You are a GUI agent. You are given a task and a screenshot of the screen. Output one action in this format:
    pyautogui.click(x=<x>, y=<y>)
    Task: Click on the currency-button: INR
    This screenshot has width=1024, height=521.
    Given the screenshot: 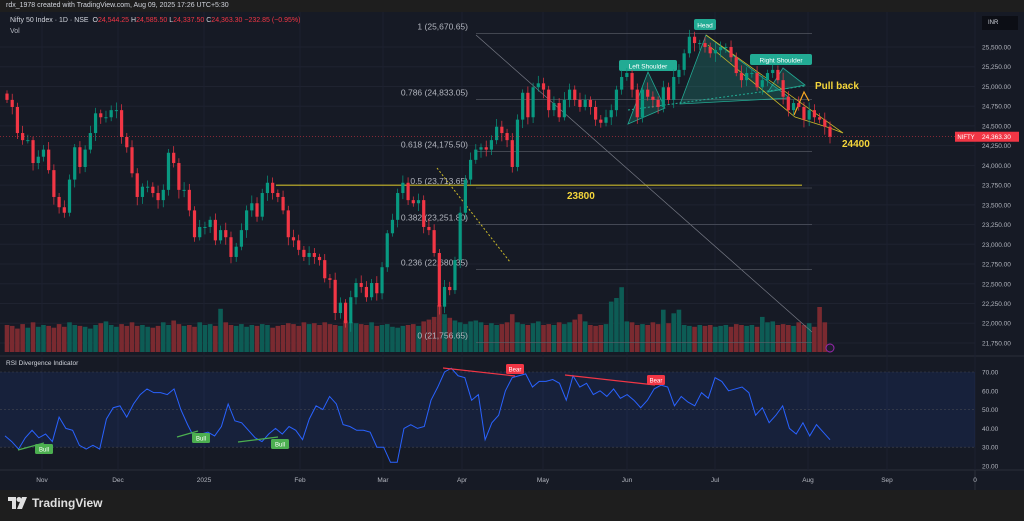 What is the action you would take?
    pyautogui.click(x=1000, y=23)
    